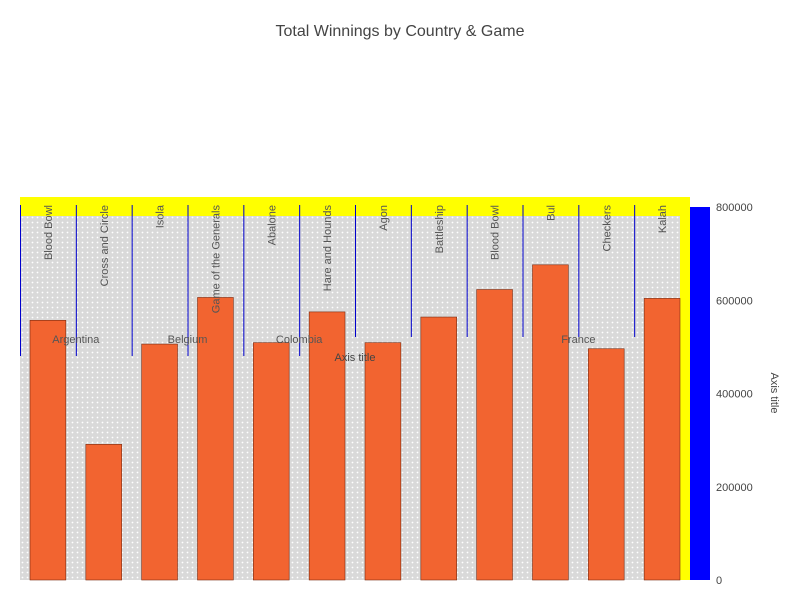  What do you see at coordinates (161, 216) in the screenshot?
I see `category-label: Isola` at bounding box center [161, 216].